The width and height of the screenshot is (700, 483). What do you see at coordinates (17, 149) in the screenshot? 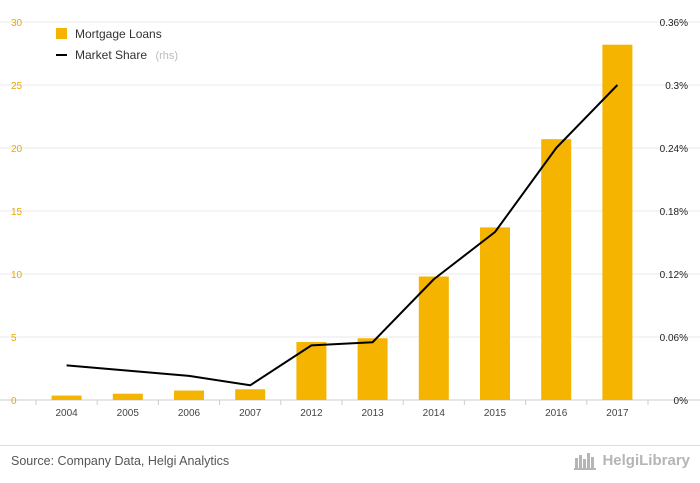
I see `left-tick-label: 20` at bounding box center [17, 149].